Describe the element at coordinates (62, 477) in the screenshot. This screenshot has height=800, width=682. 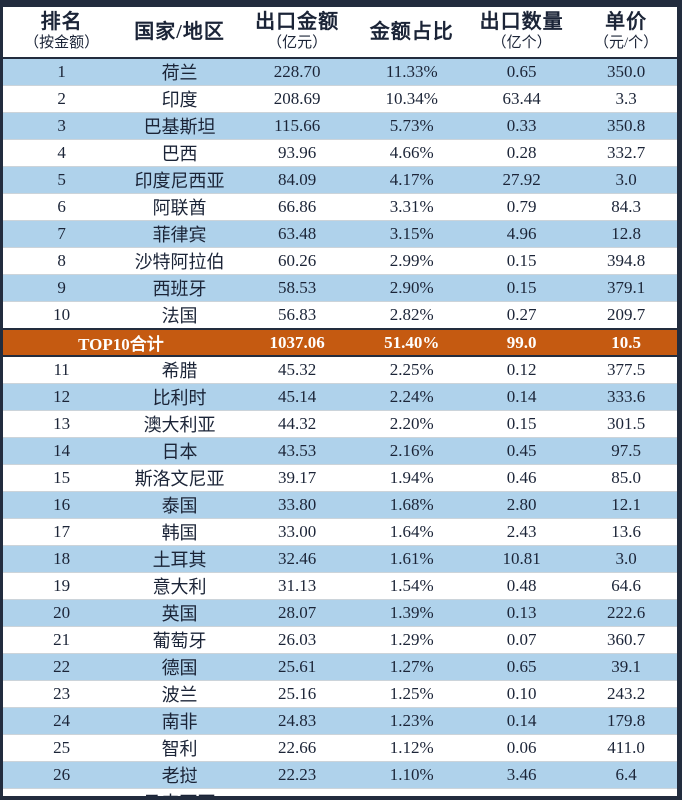
I see `cell-rank: 15` at that location.